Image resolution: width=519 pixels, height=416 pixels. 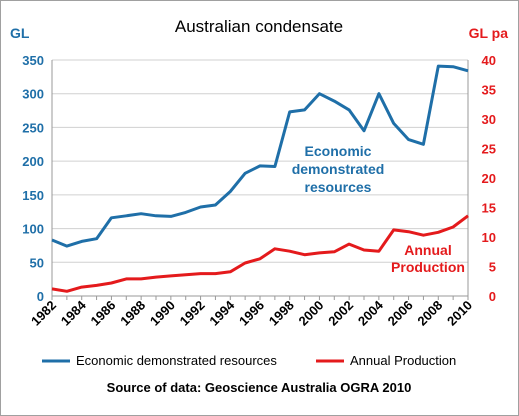 I want to click on legend-label-annual-production: Annual Production, so click(x=403, y=360).